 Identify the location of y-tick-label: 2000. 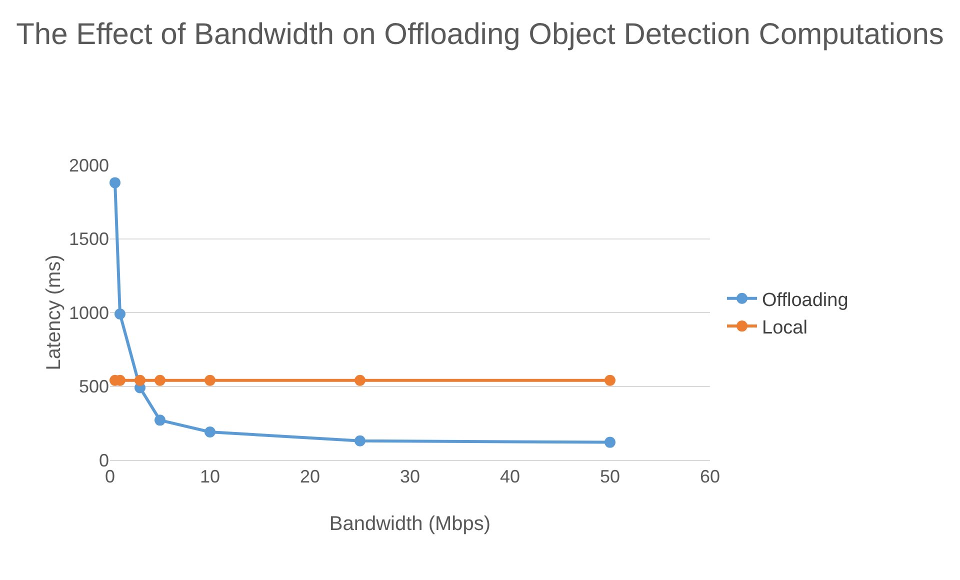
(88, 165).